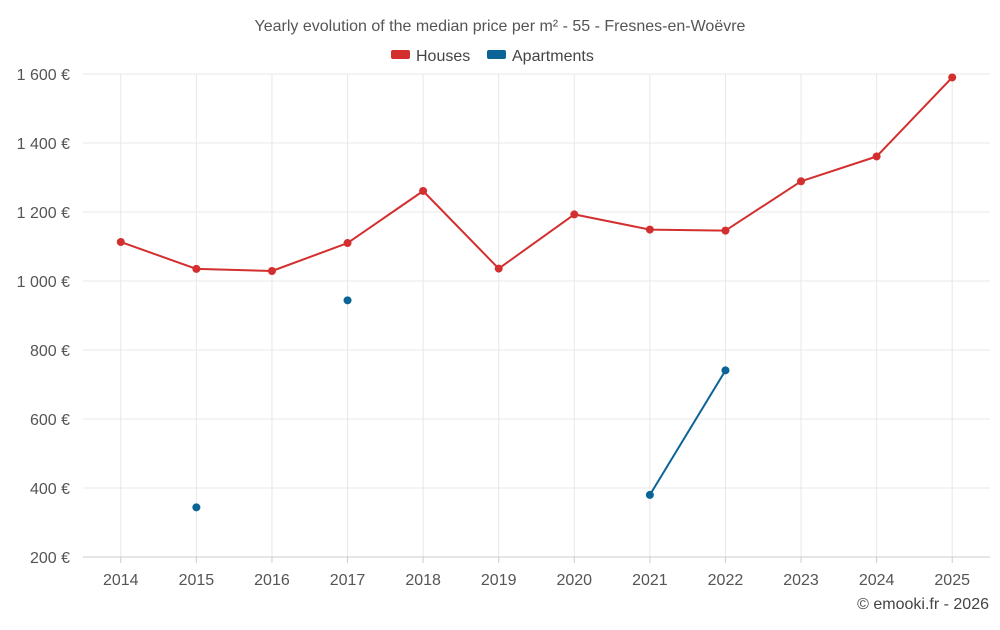 Image resolution: width=1000 pixels, height=630 pixels. What do you see at coordinates (43, 282) in the screenshot?
I see `y-tick-label: 1 000 €` at bounding box center [43, 282].